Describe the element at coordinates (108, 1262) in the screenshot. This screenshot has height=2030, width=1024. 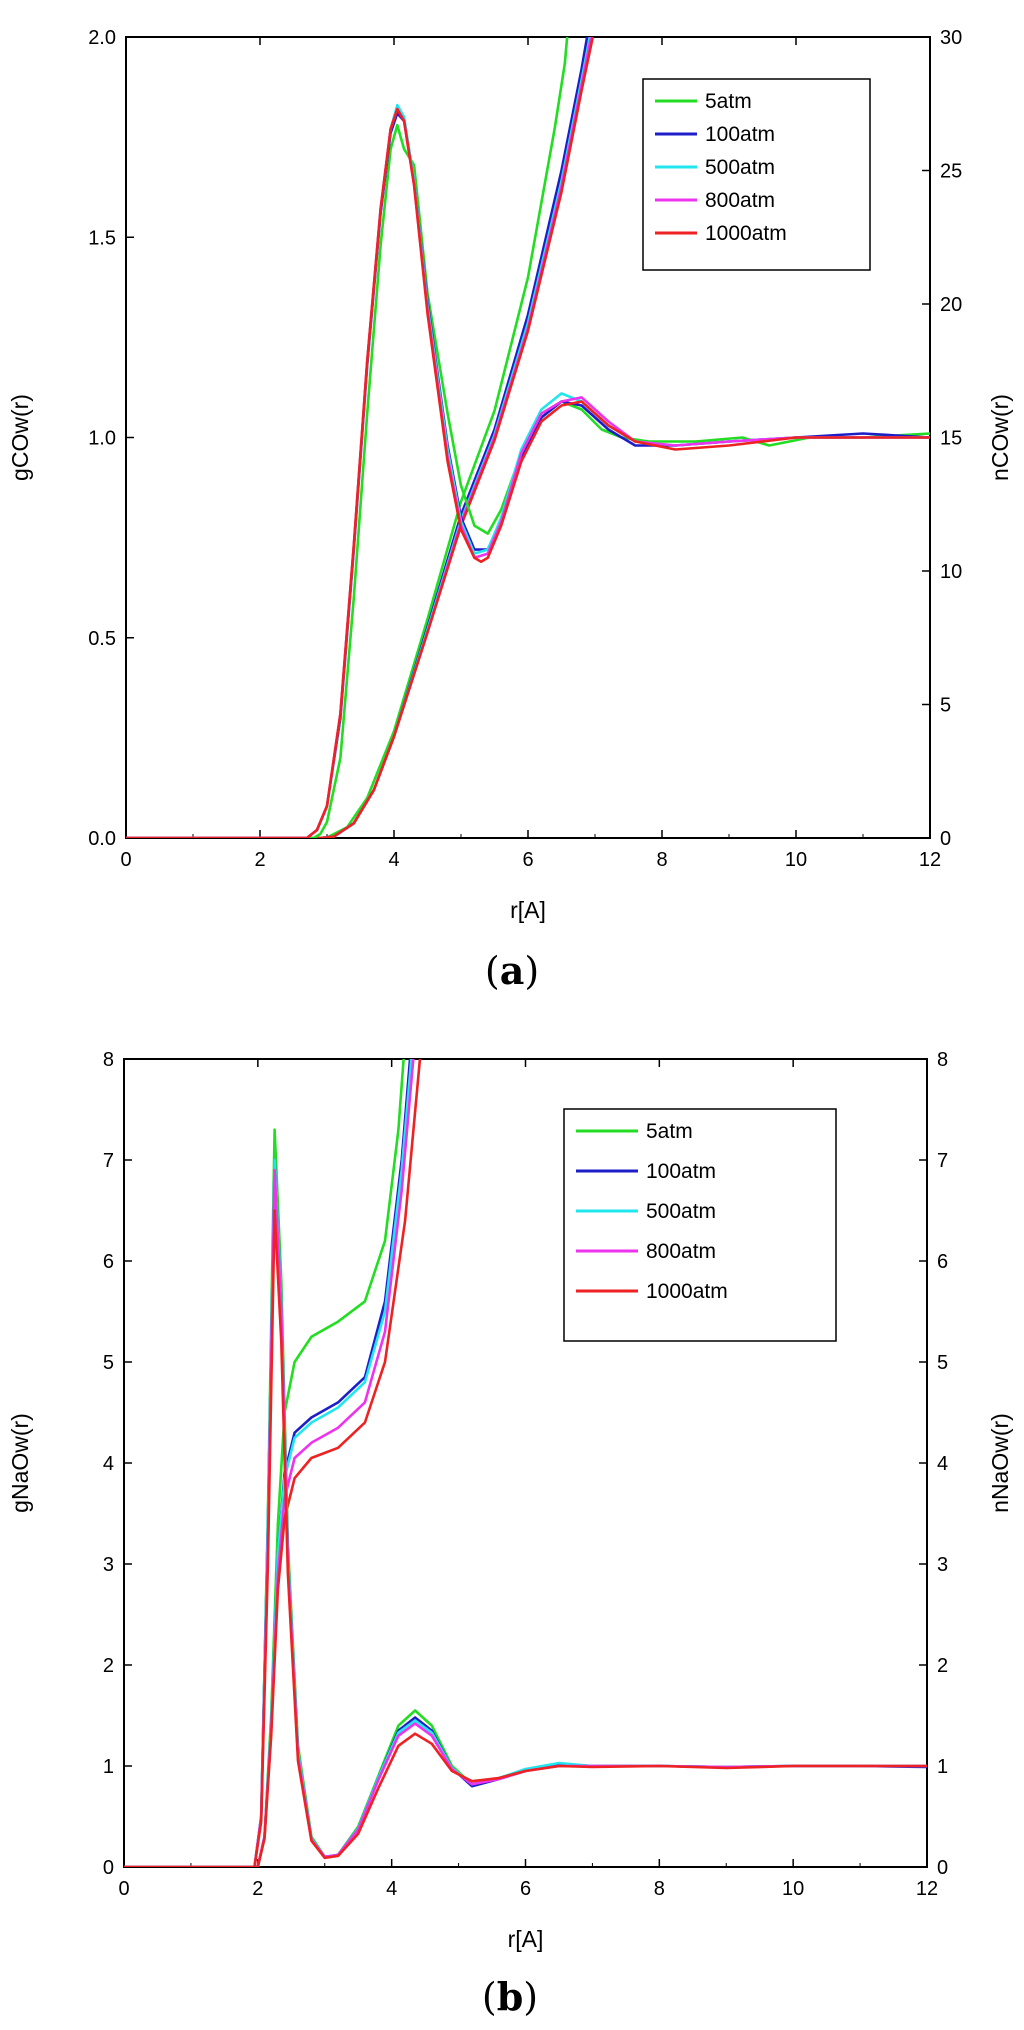
I see `y-tick-label: 6` at that location.